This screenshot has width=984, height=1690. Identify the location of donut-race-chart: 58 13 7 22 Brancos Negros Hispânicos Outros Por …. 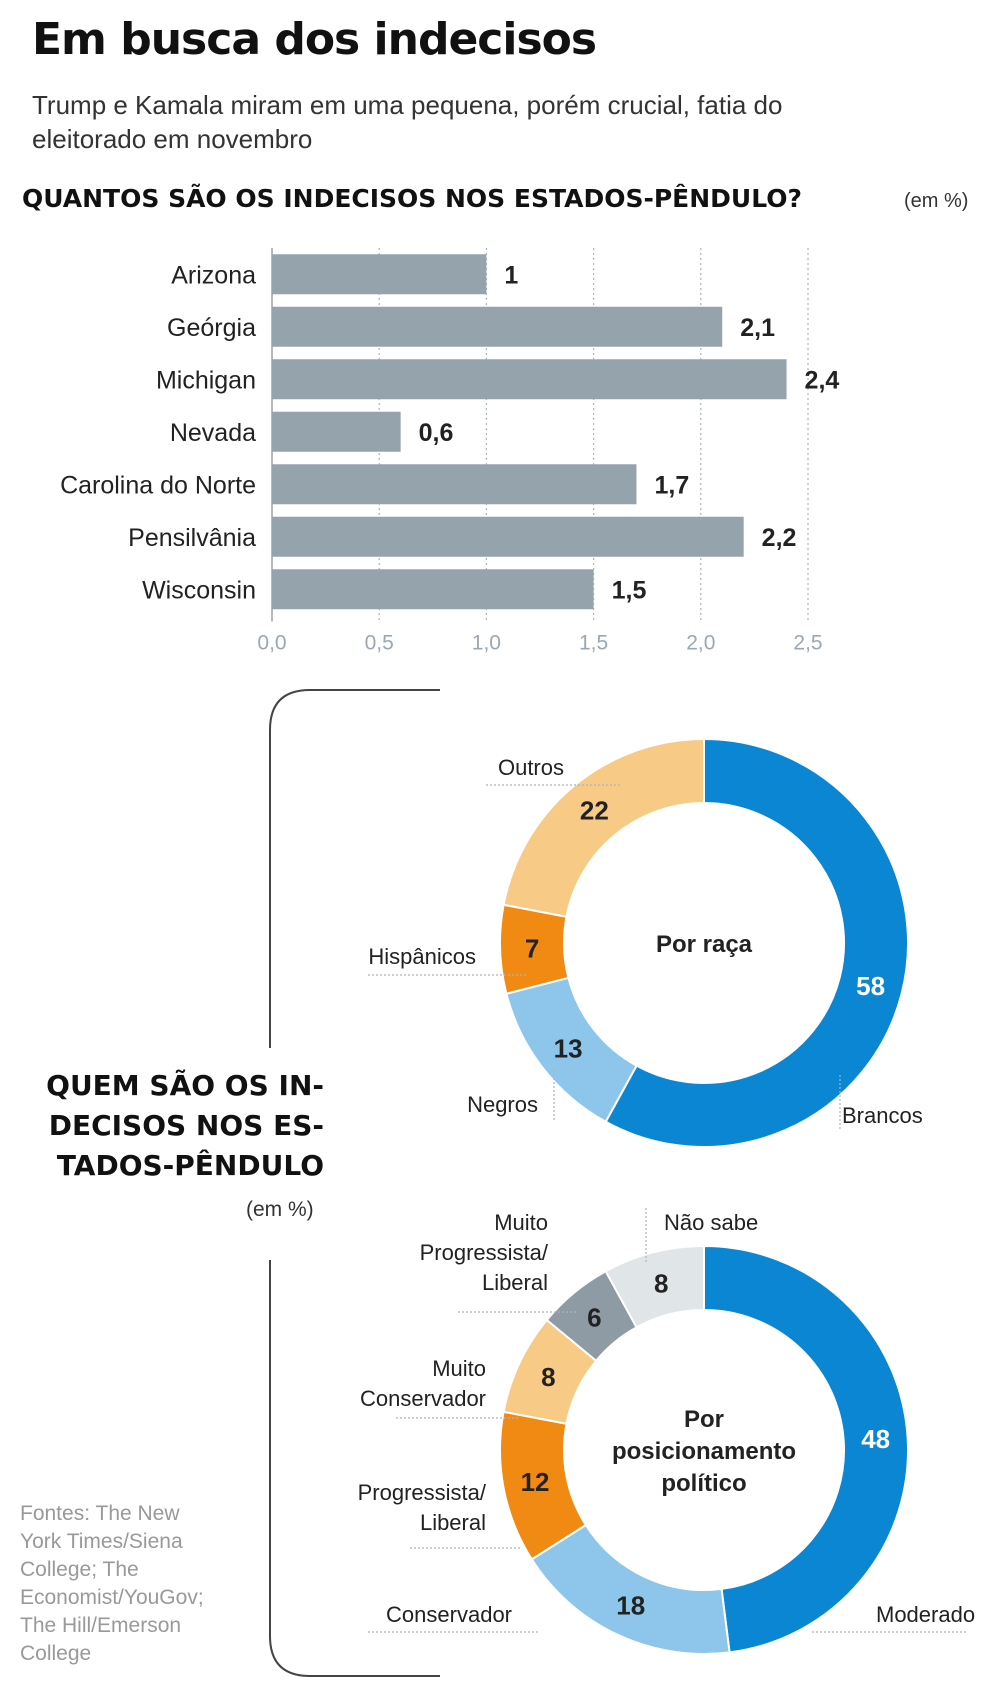
(645, 942).